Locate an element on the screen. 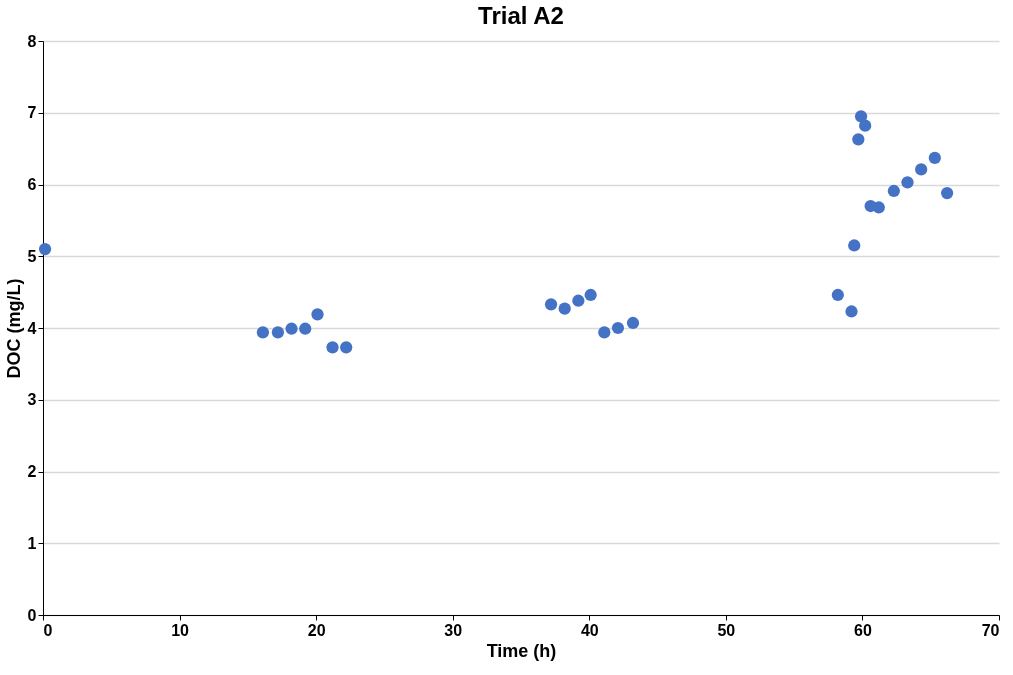  chart-title: Trial A2 is located at coordinates (521, 15).